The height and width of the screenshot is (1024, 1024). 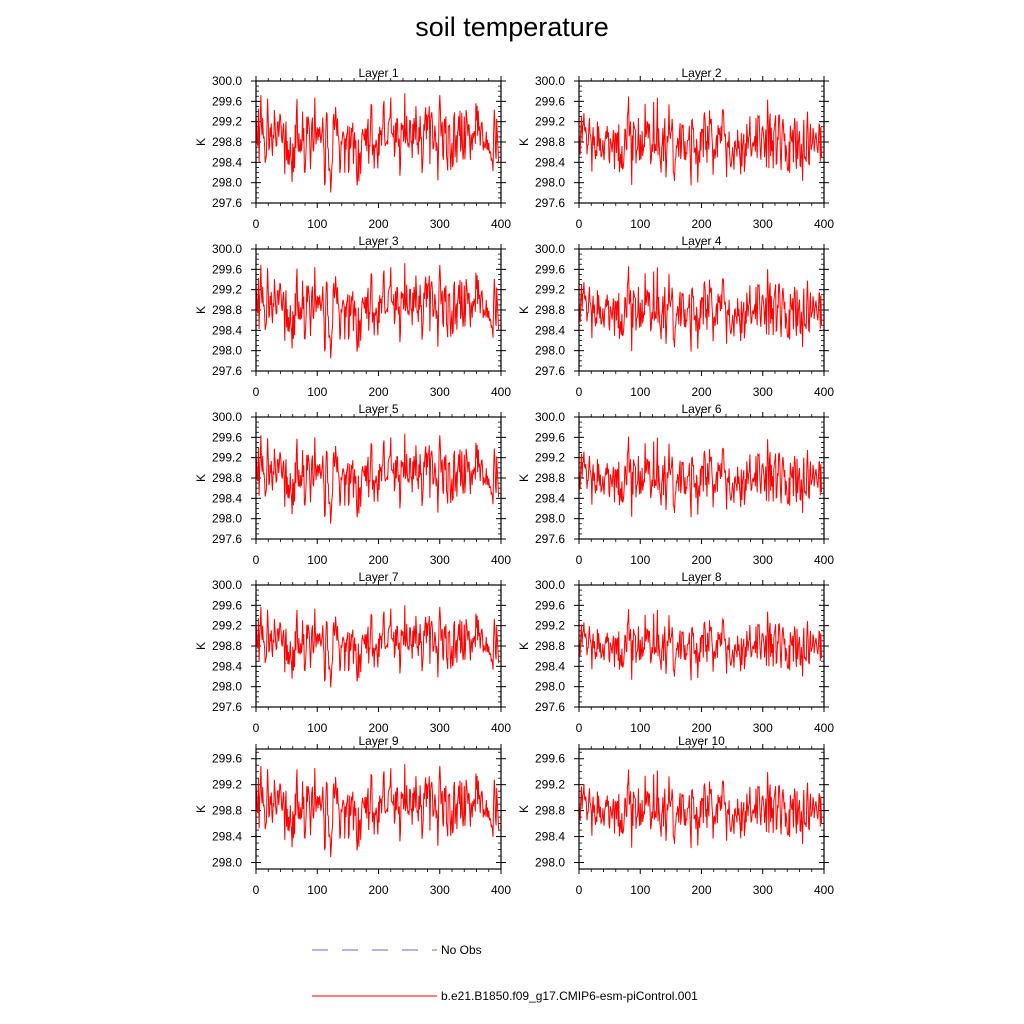 I want to click on panel-title: Layer 6, so click(x=701, y=409).